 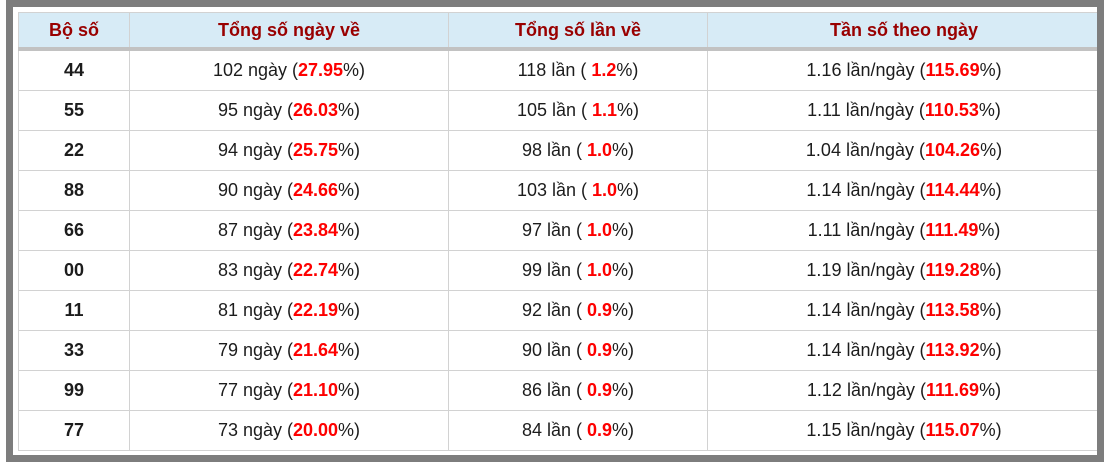 I want to click on percentage-highlight: 21.64, so click(x=316, y=350).